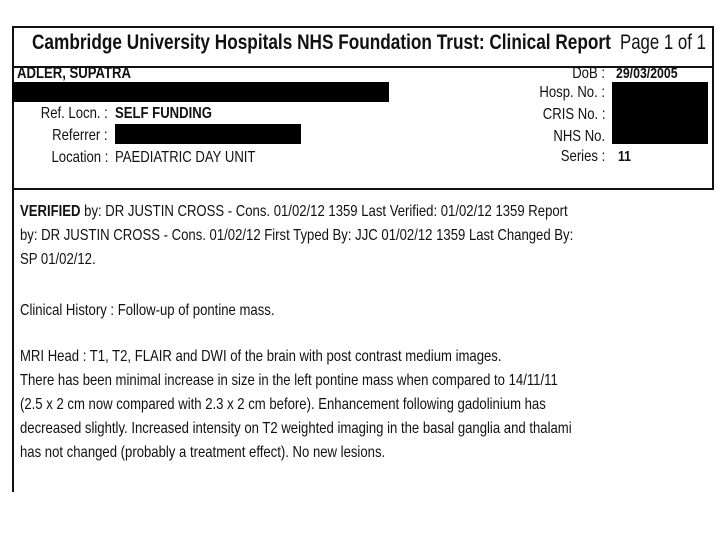 The width and height of the screenshot is (720, 540). Describe the element at coordinates (579, 136) in the screenshot. I see `nhs-no-label: NHS No.` at that location.